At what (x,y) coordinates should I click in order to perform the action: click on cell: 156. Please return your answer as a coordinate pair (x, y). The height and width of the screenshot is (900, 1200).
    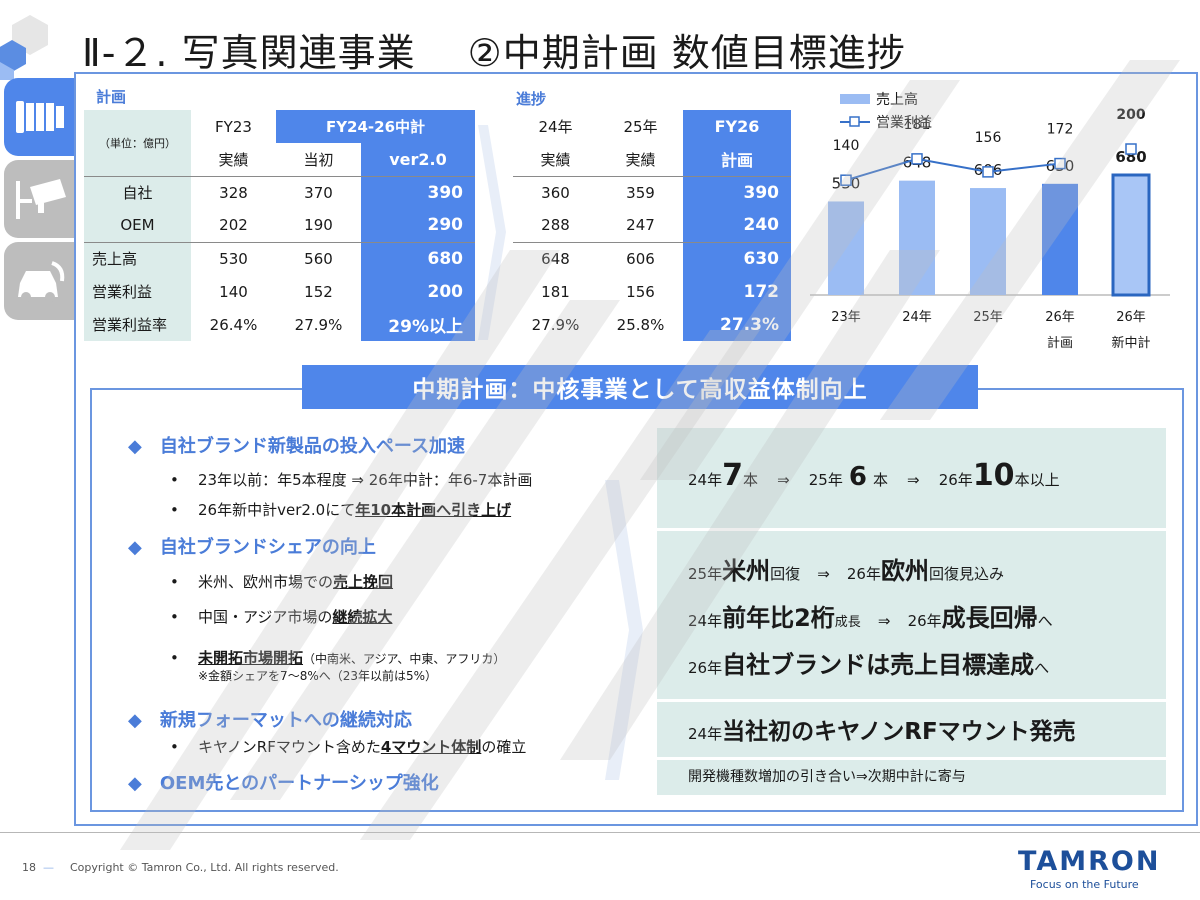
    Looking at the image, I should click on (640, 291).